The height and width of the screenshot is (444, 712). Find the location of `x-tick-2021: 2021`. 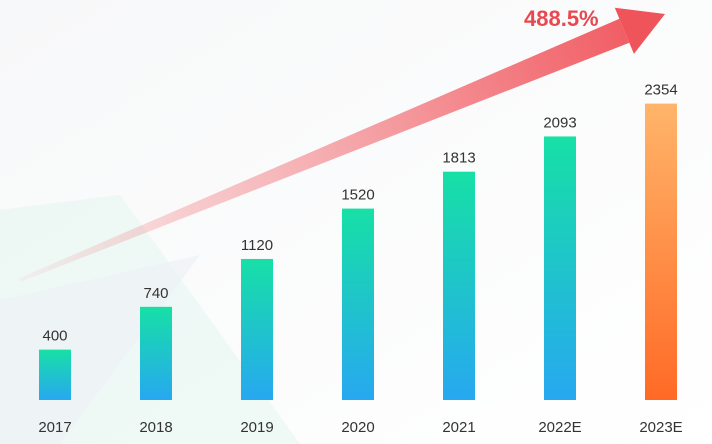

x-tick-2021: 2021 is located at coordinates (458, 427).